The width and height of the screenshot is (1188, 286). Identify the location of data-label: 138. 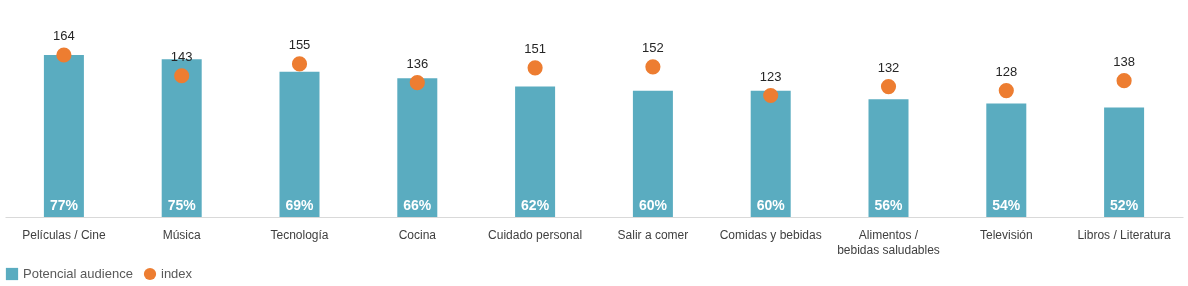
(1124, 61).